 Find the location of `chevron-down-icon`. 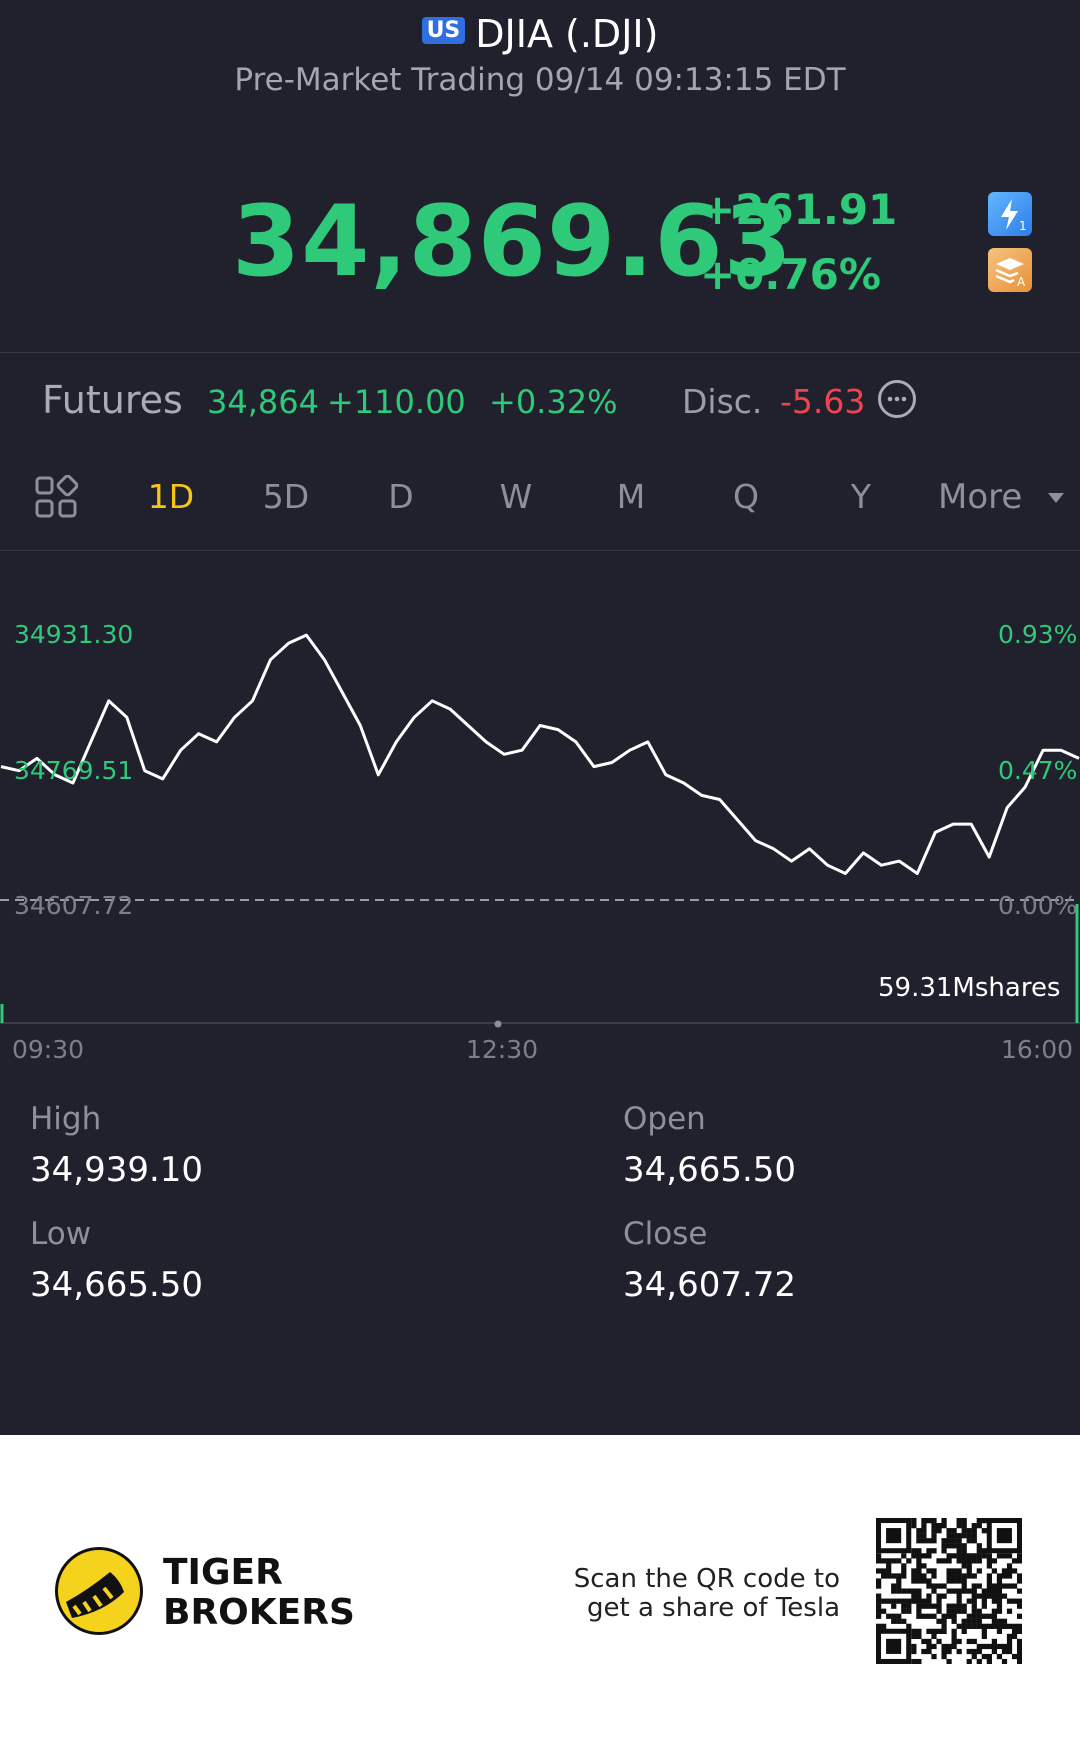

chevron-down-icon is located at coordinates (1056, 498).